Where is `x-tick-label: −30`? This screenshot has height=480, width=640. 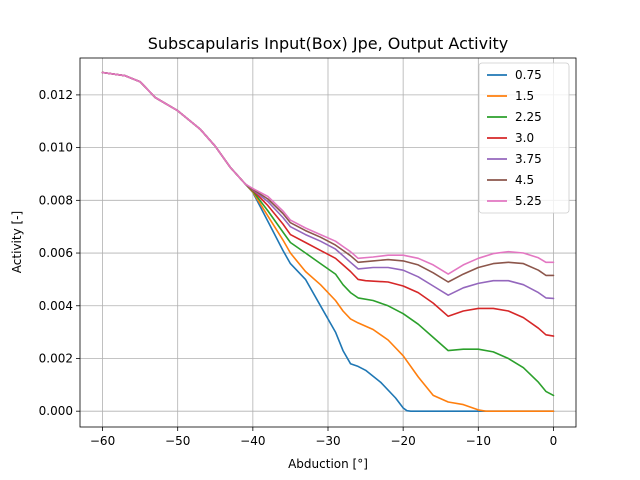 x-tick-label: −30 is located at coordinates (327, 441).